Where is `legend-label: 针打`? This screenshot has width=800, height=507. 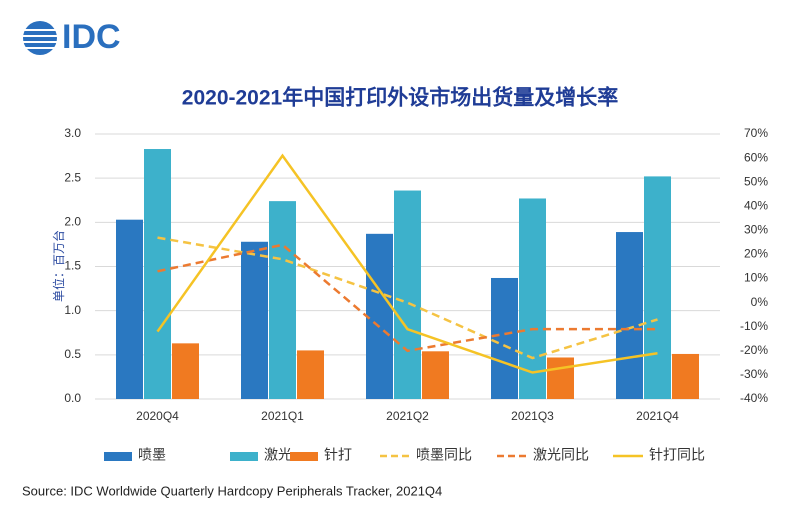 legend-label: 针打 is located at coordinates (338, 455).